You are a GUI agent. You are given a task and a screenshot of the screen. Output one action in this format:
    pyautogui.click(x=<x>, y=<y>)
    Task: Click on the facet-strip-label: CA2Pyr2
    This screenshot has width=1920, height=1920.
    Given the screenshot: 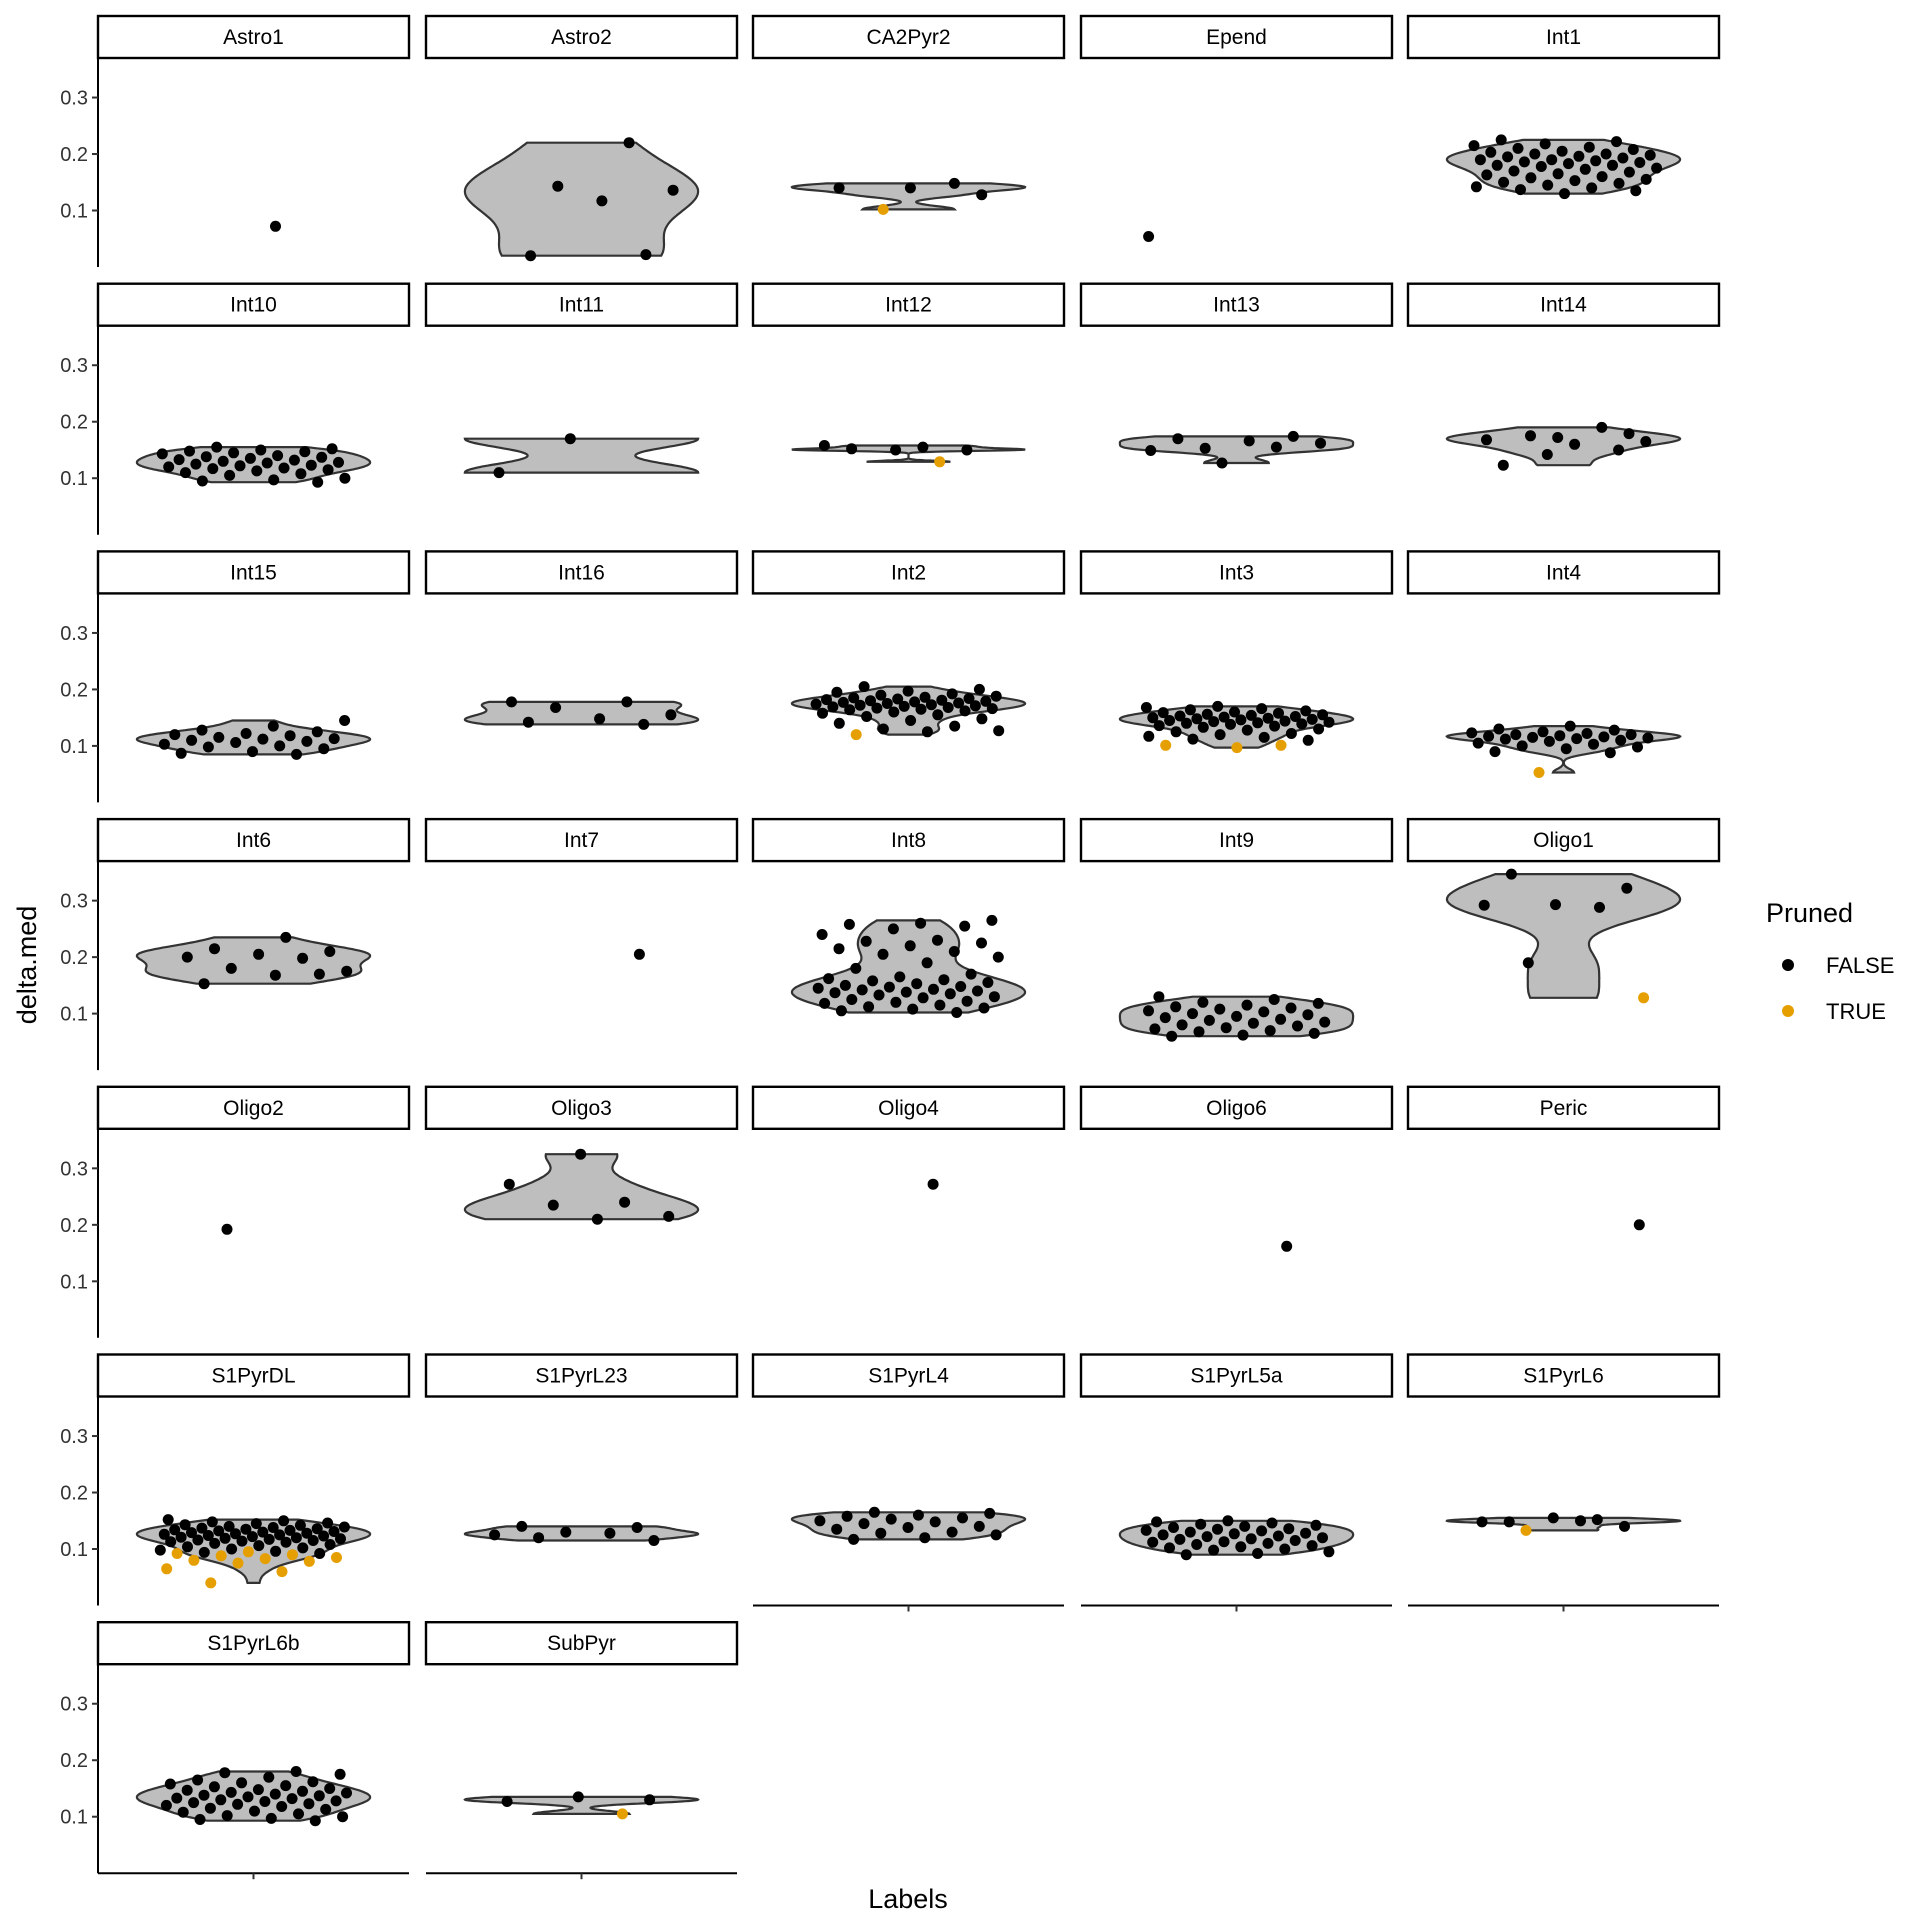 What is the action you would take?
    pyautogui.click(x=908, y=37)
    